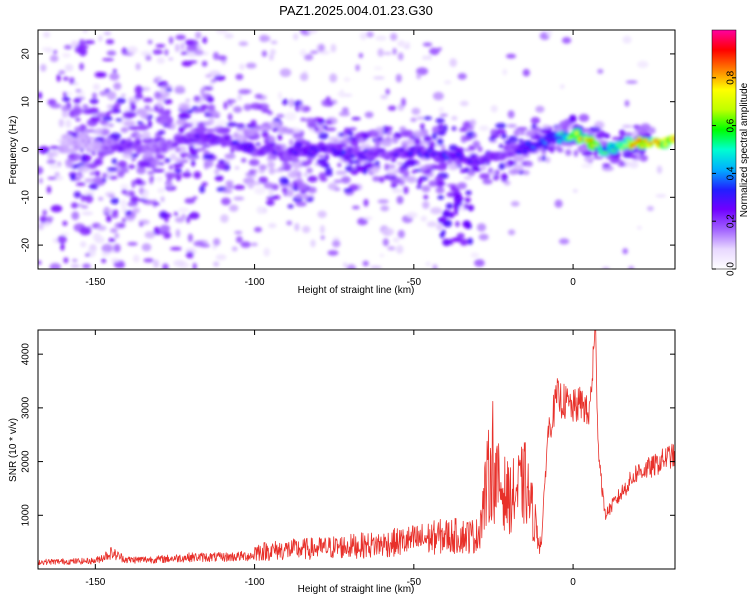 The width and height of the screenshot is (750, 600). Describe the element at coordinates (525, 150) in the screenshot. I see `spectrogram-ridge-core` at that location.